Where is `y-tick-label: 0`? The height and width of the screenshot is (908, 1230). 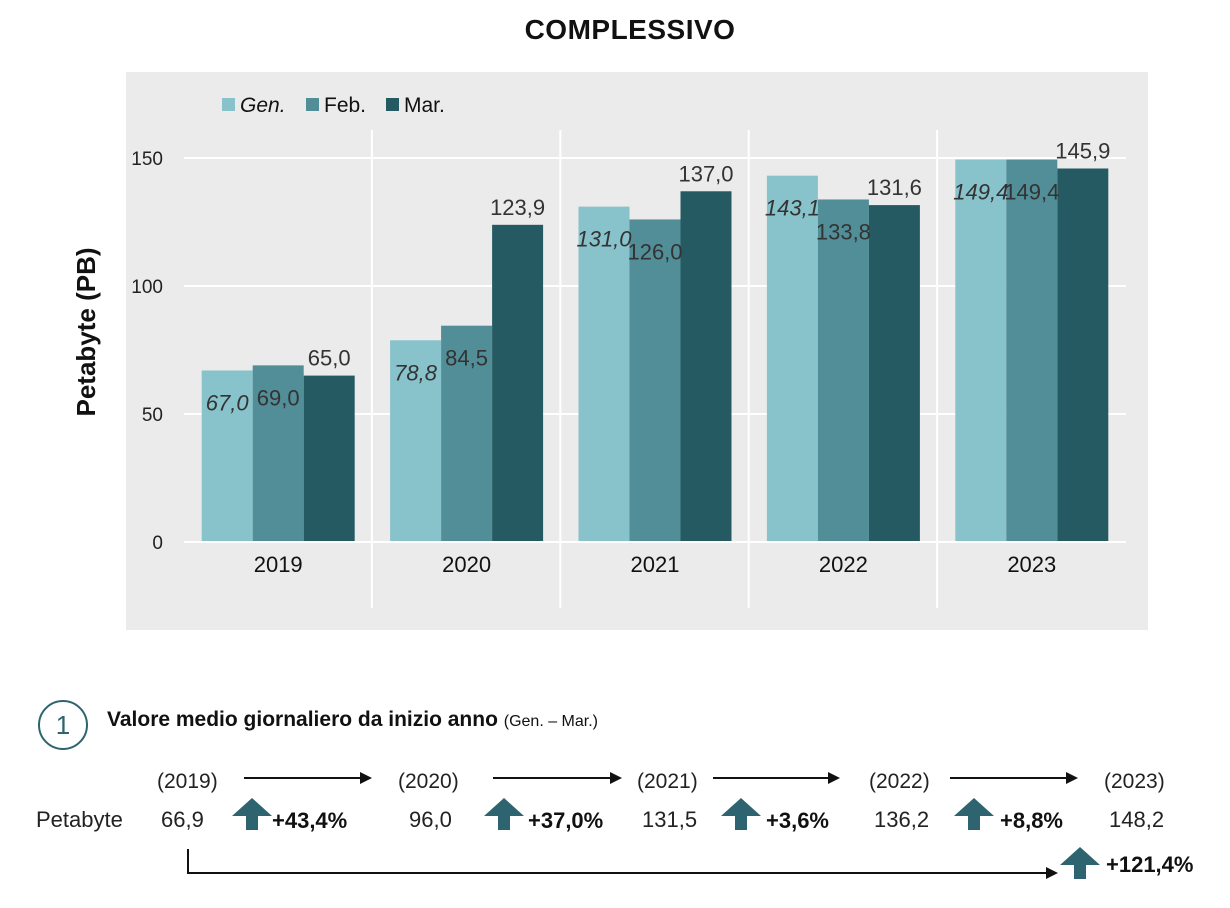
y-tick-label: 0 is located at coordinates (157, 543).